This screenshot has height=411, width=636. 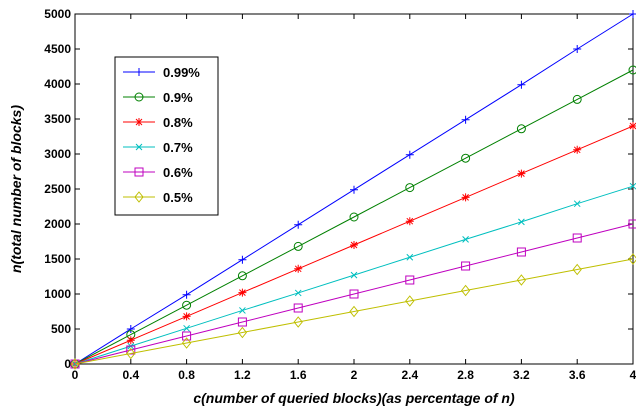 I want to click on legend-label: 0.9%, so click(x=178, y=97).